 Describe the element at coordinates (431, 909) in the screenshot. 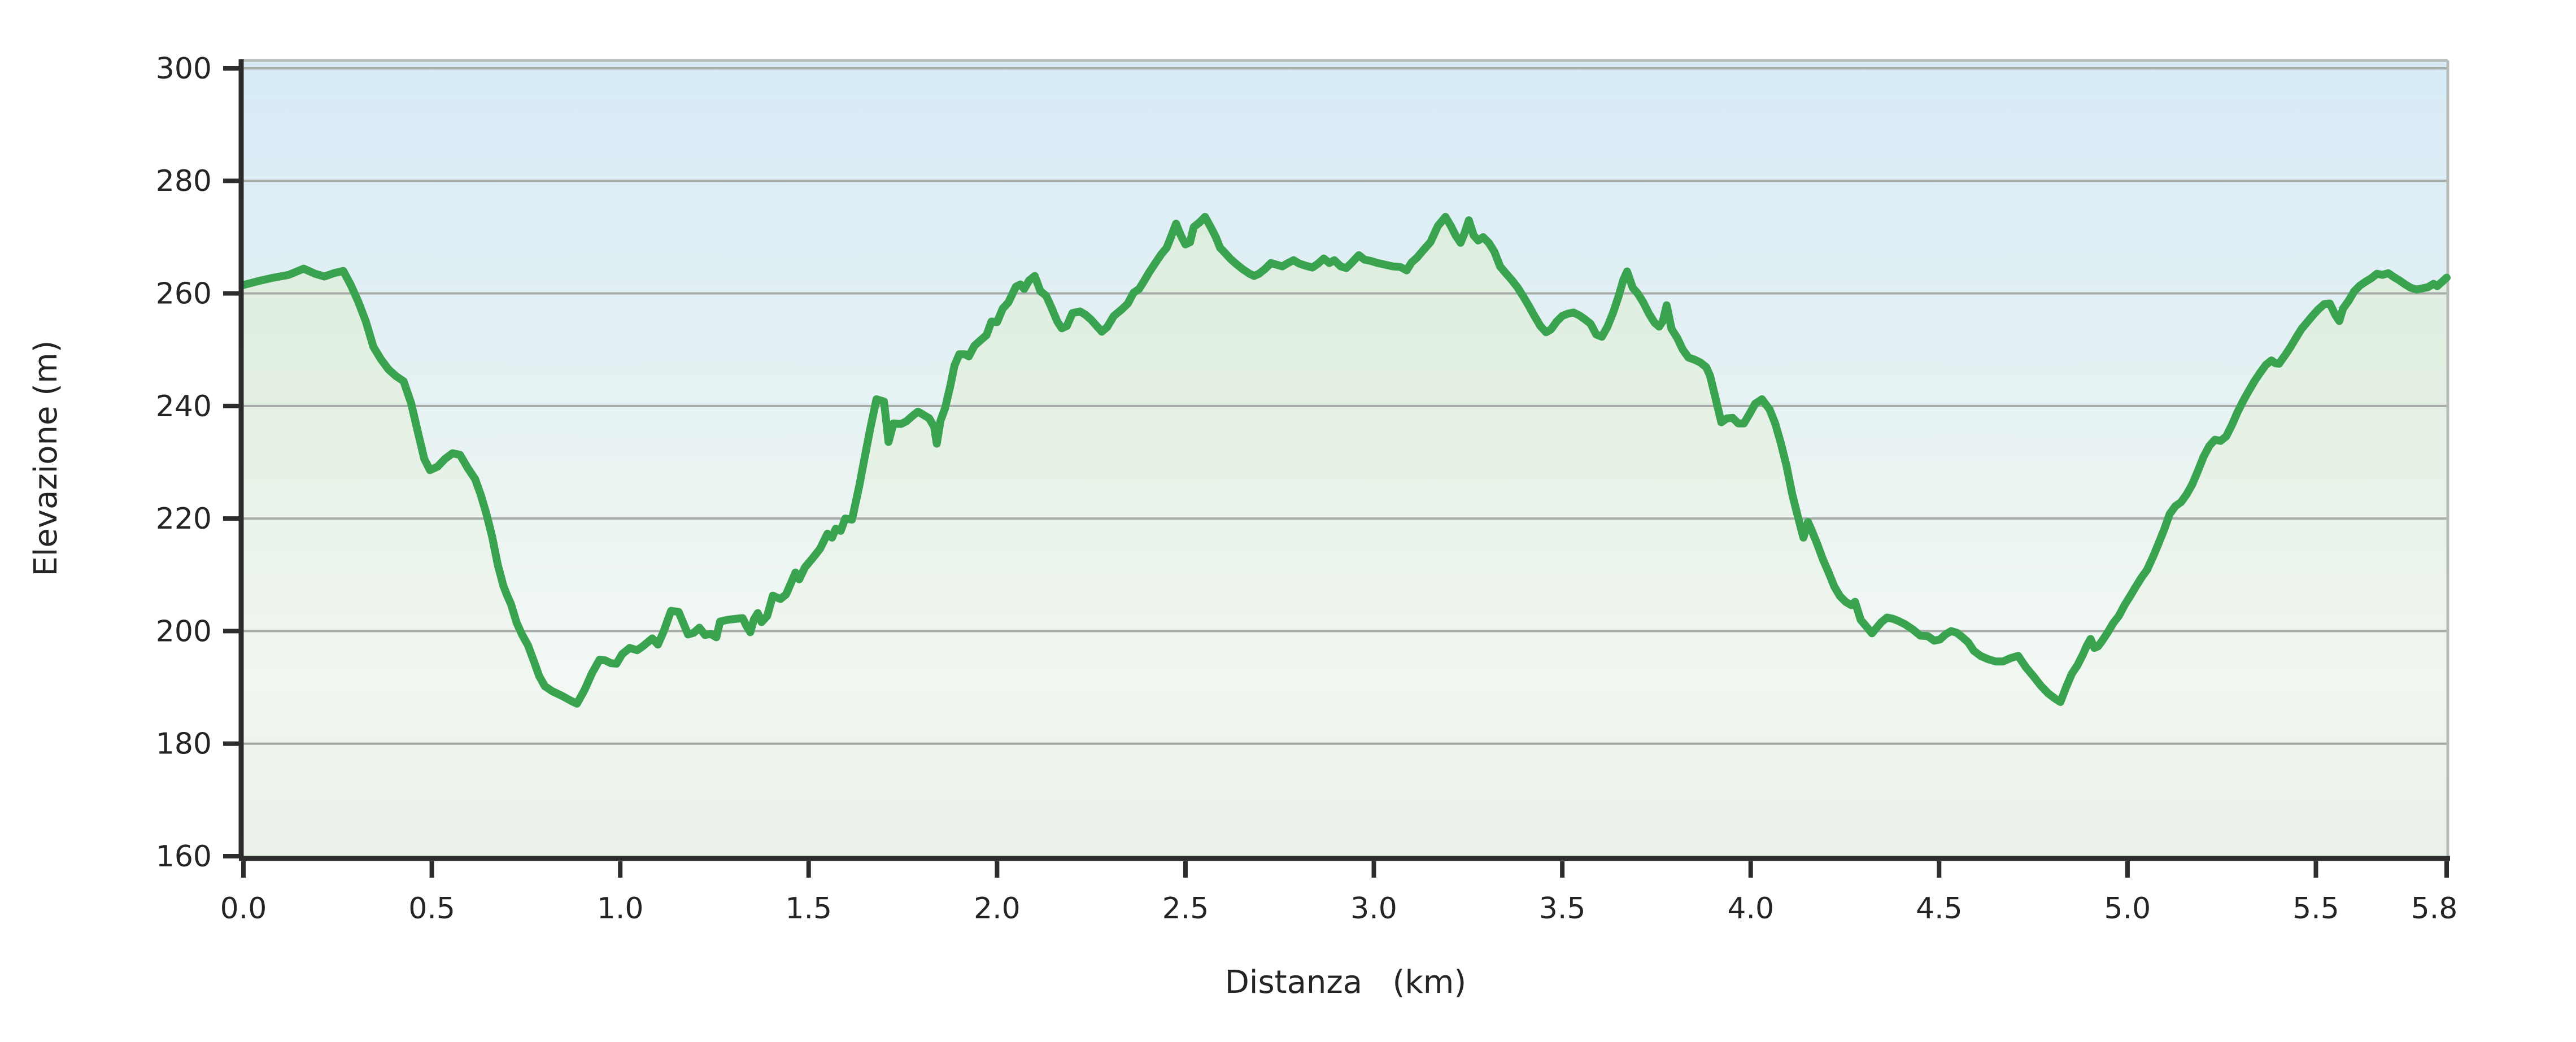

I see `x-tick-label-0.5: 0.5` at that location.